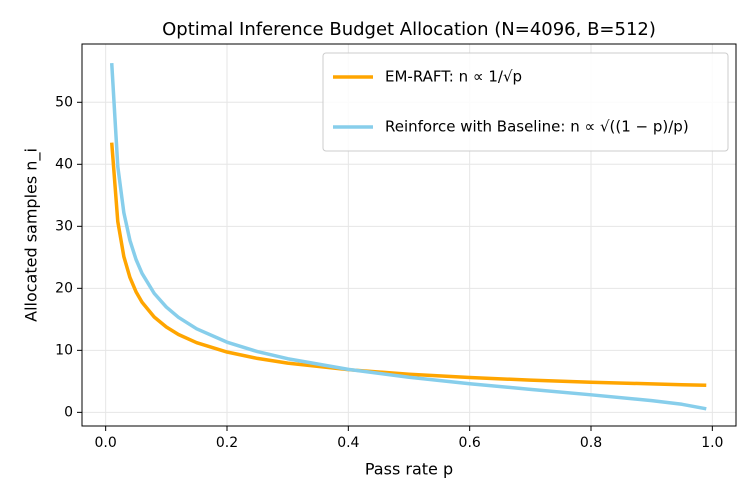  Describe the element at coordinates (348, 443) in the screenshot. I see `x-tick-label: 0.4` at that location.